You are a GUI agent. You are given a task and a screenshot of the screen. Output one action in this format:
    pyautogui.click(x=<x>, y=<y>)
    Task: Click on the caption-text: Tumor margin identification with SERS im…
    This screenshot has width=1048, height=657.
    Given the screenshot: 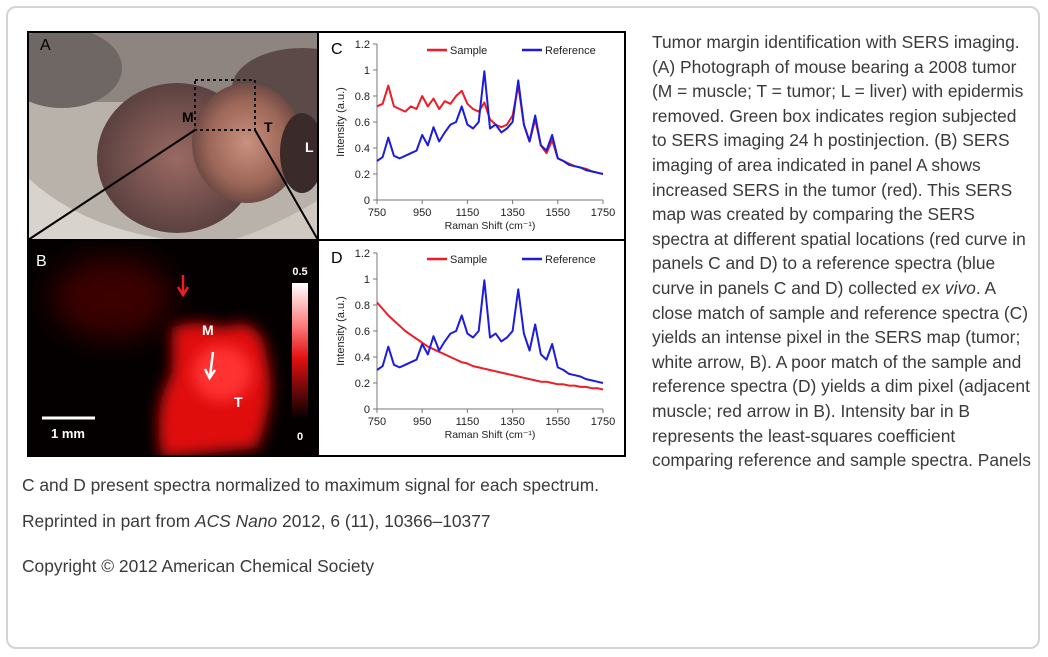 What is the action you would take?
    pyautogui.click(x=839, y=165)
    